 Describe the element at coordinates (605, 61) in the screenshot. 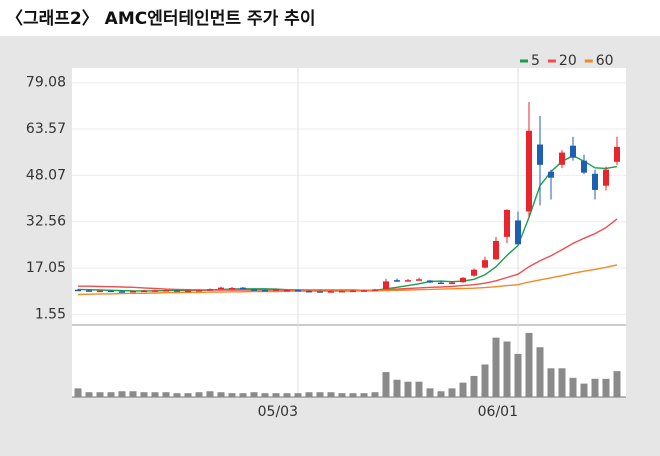

I see `legend-label: 60` at that location.